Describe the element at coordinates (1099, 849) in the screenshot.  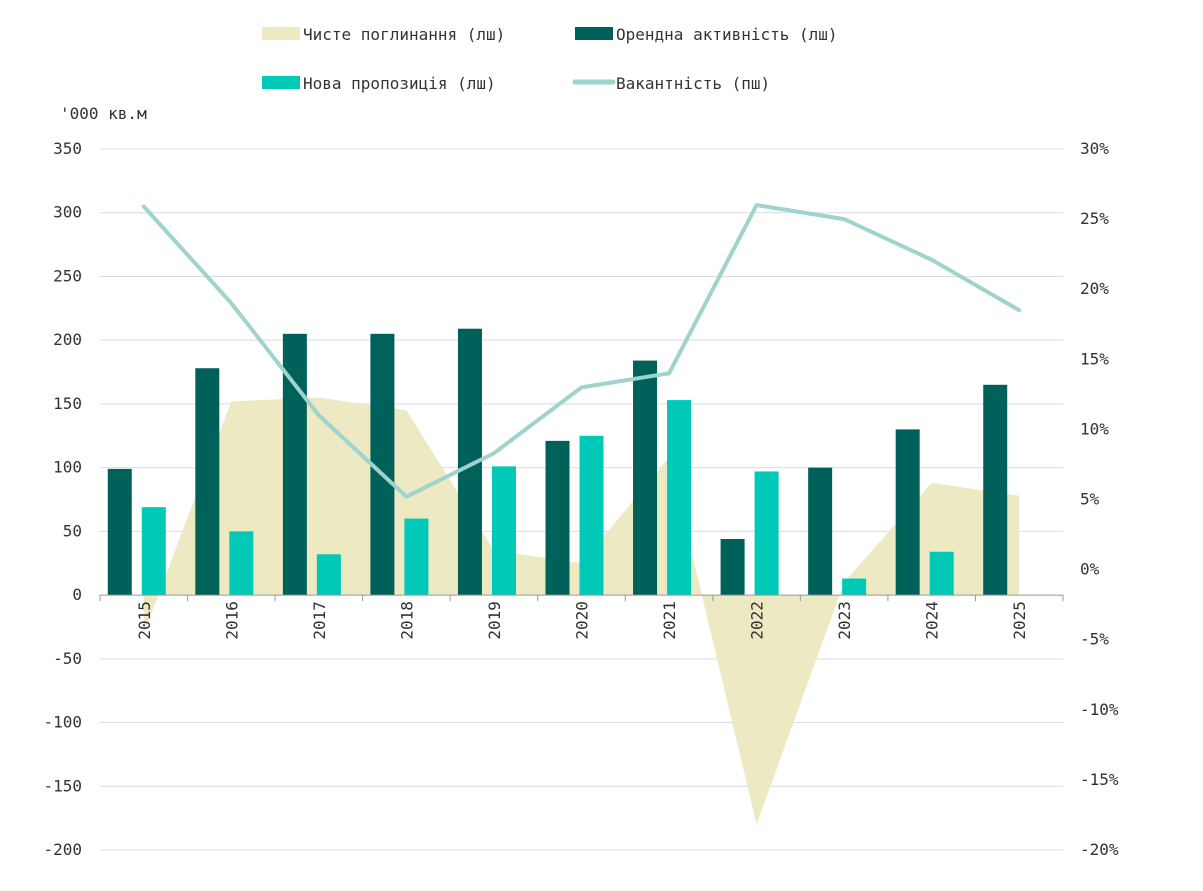
I see `y2-tick-label: -20%` at that location.